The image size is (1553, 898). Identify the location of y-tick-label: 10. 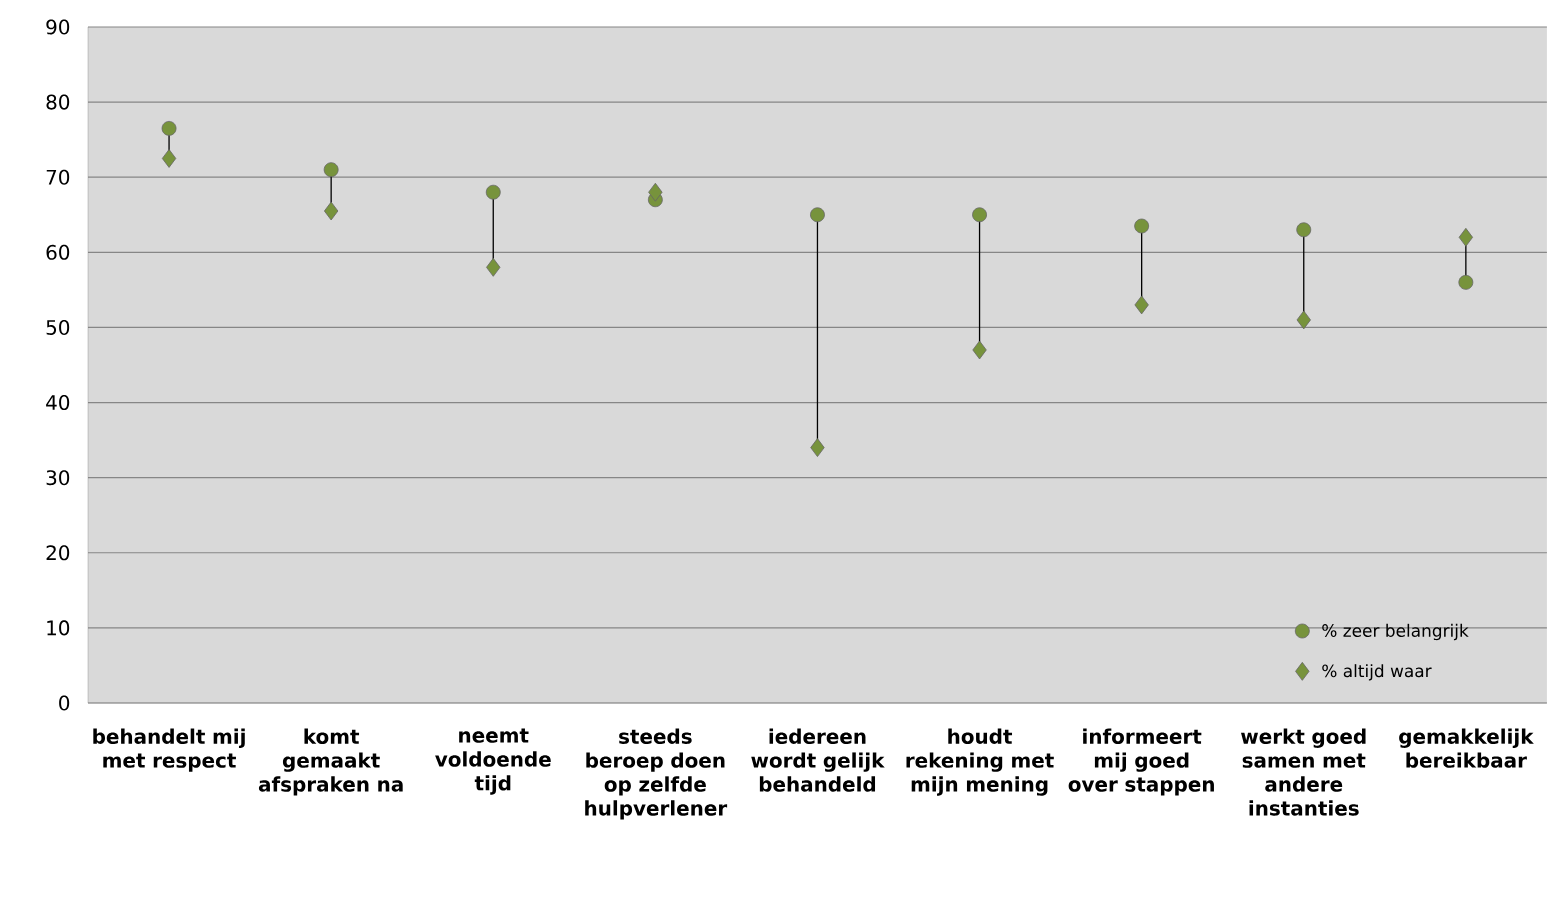
(58, 628).